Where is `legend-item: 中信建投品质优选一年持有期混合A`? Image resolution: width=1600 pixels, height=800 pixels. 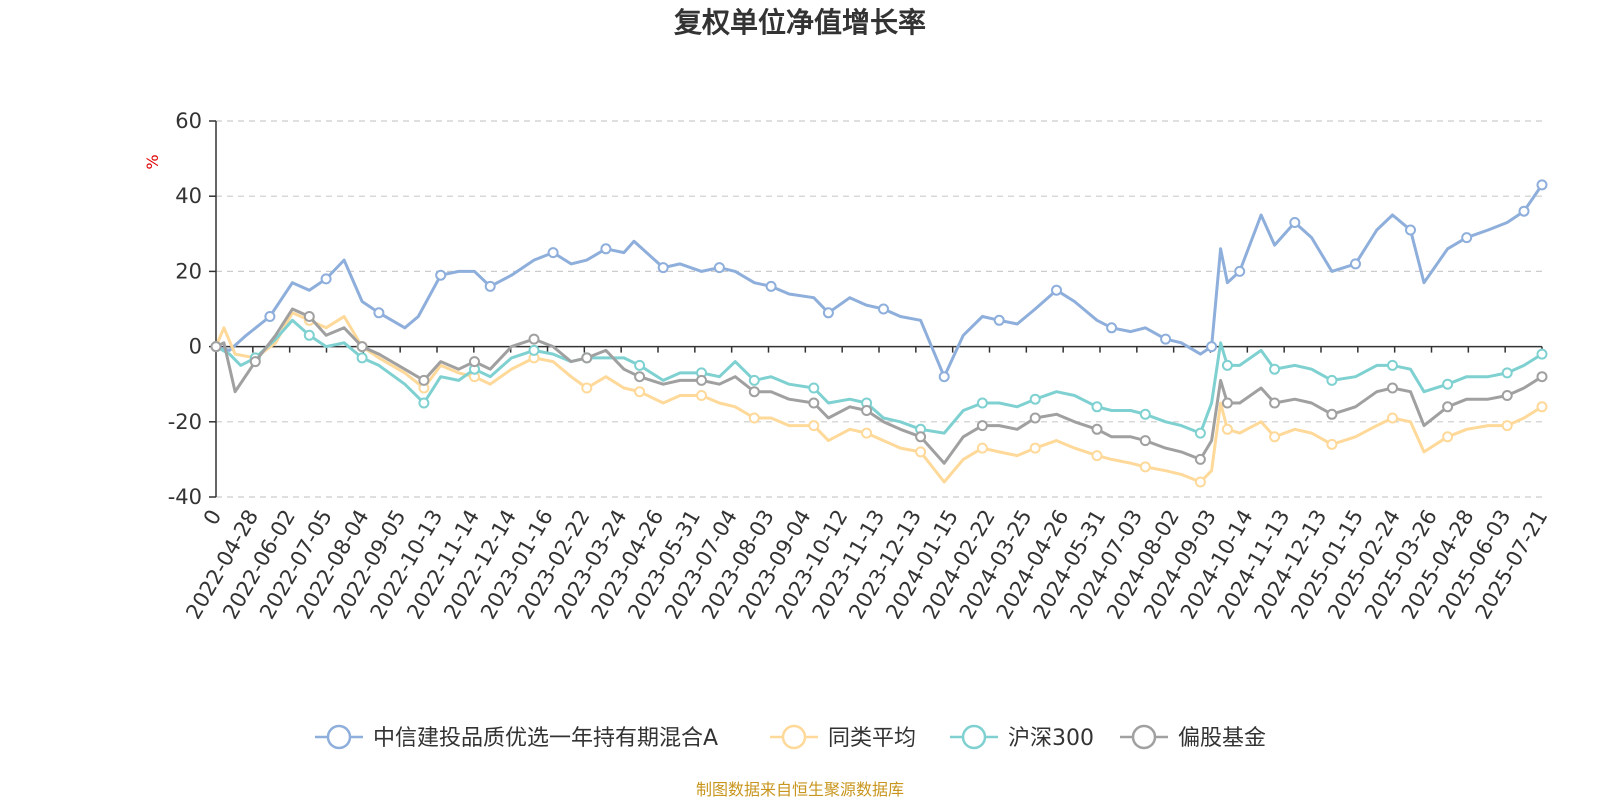 legend-item: 中信建投品质优选一年持有期混合A is located at coordinates (516, 737).